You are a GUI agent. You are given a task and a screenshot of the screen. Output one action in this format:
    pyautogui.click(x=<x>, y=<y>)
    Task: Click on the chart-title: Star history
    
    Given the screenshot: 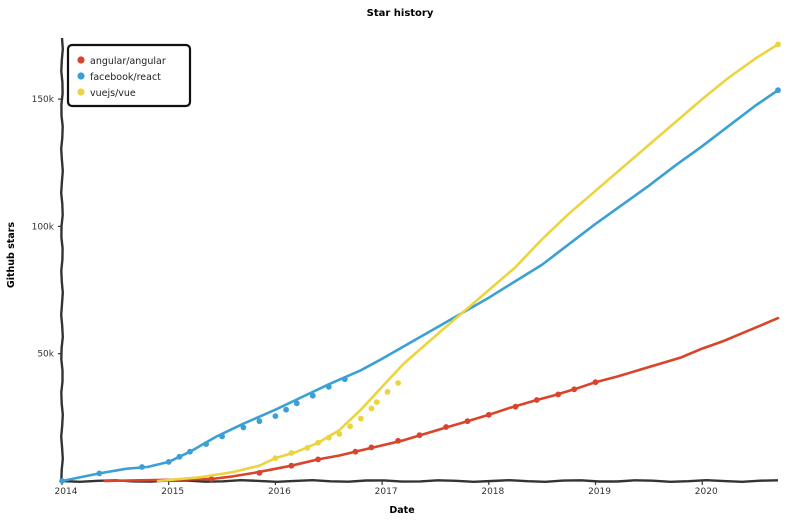 What is the action you would take?
    pyautogui.click(x=400, y=13)
    